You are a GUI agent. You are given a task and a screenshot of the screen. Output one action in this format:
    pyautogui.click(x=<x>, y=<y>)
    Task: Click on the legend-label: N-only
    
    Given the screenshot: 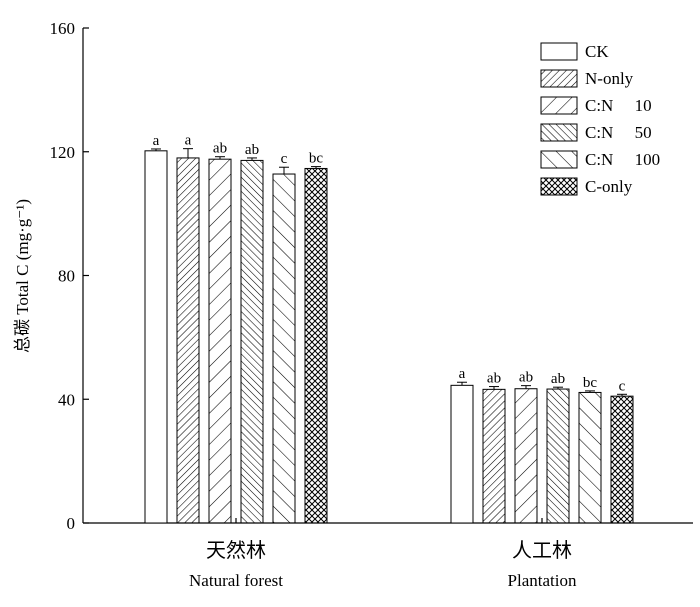 What is the action you would take?
    pyautogui.click(x=609, y=78)
    